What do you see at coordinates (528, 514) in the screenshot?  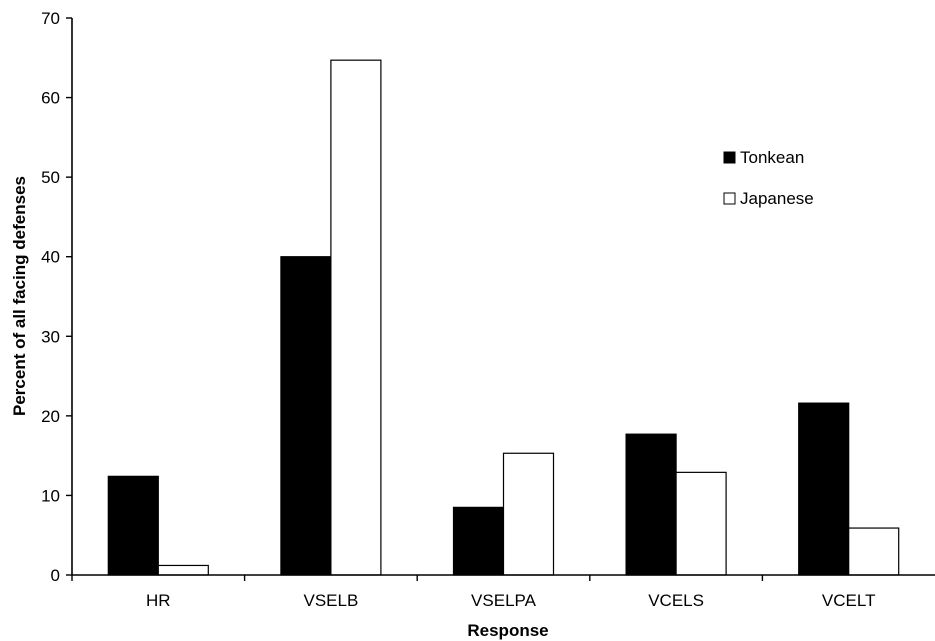 I see `bar-japanese-vselpa` at bounding box center [528, 514].